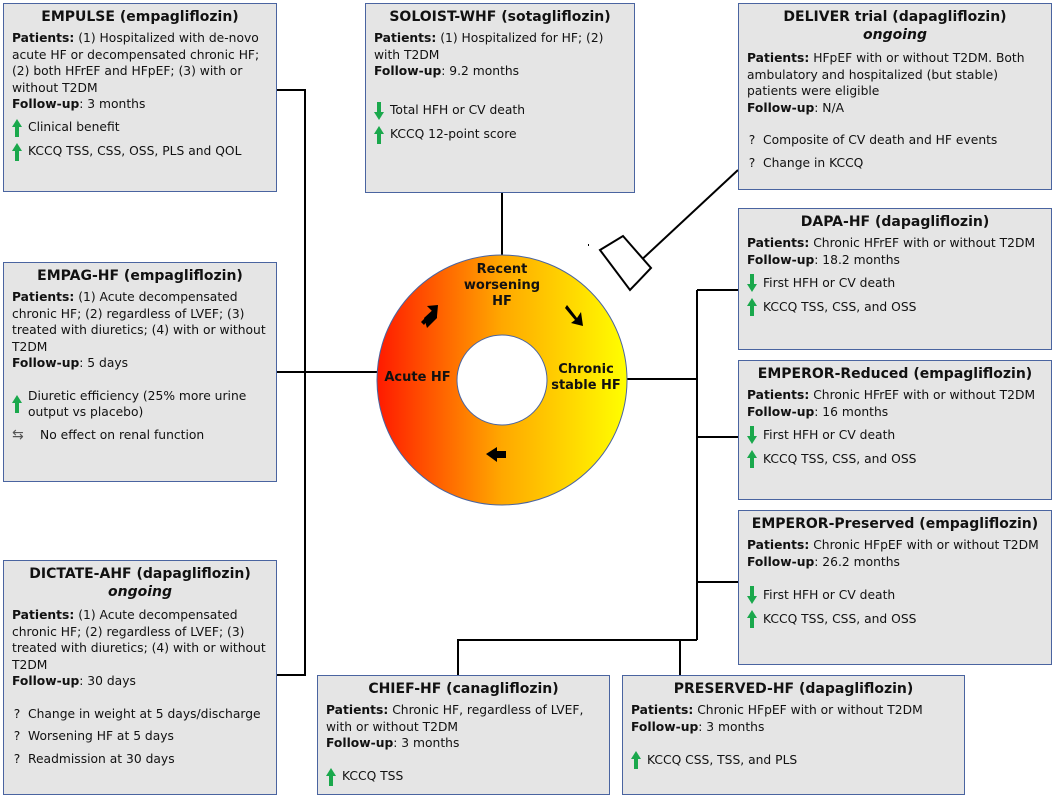 Image resolution: width=1055 pixels, height=800 pixels. What do you see at coordinates (502, 380) in the screenshot?
I see `hf-cycle-ring` at bounding box center [502, 380].